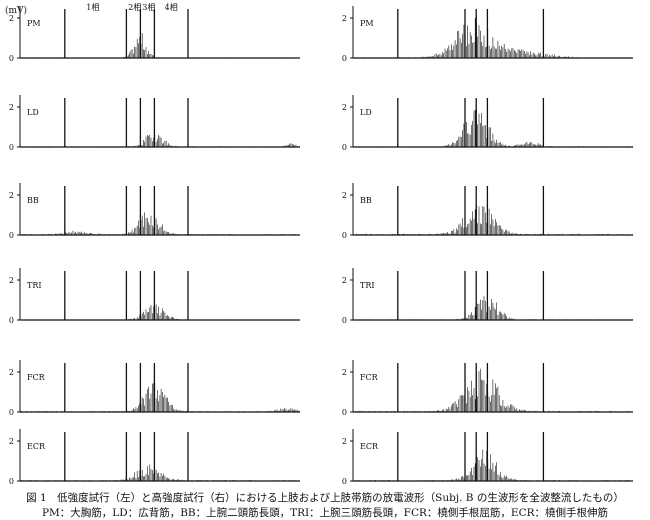 This screenshot has width=650, height=520. I want to click on panel-low-pm: 0 2 PM, so click(154, 34).